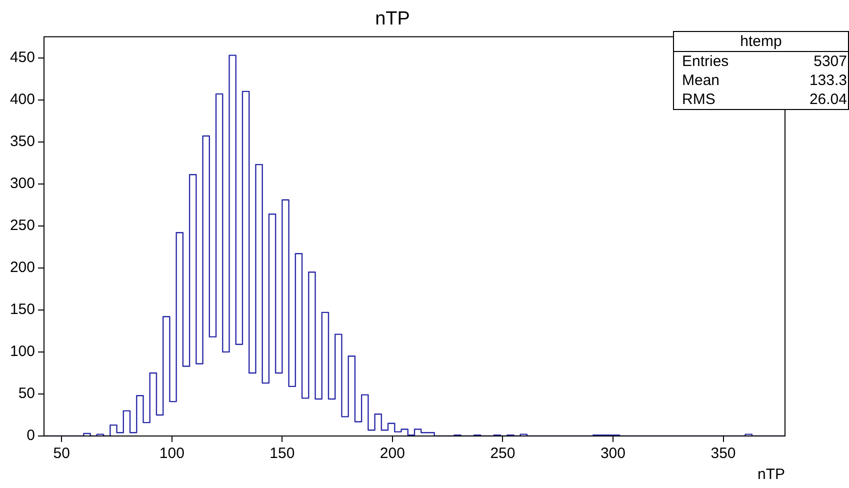 The width and height of the screenshot is (849, 488). Describe the element at coordinates (26, 393) in the screenshot. I see `y-tick-label: 50` at that location.